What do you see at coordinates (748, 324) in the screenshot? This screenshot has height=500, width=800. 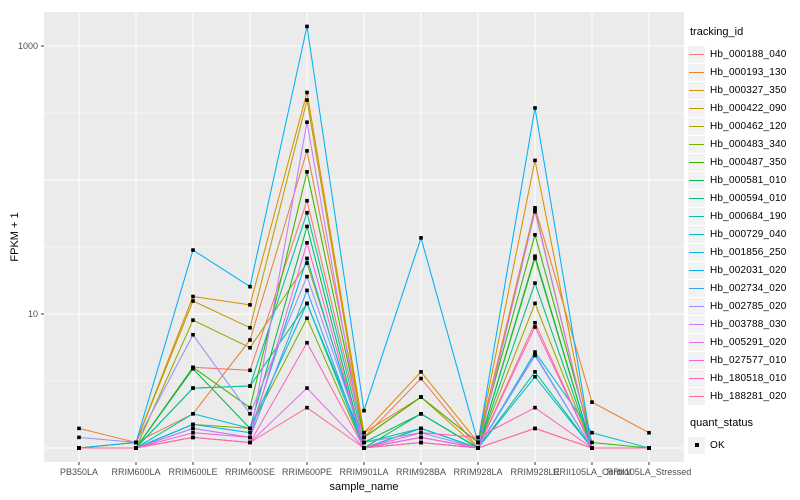 I see `legend-item-label: Hb_003788_030` at bounding box center [748, 324].